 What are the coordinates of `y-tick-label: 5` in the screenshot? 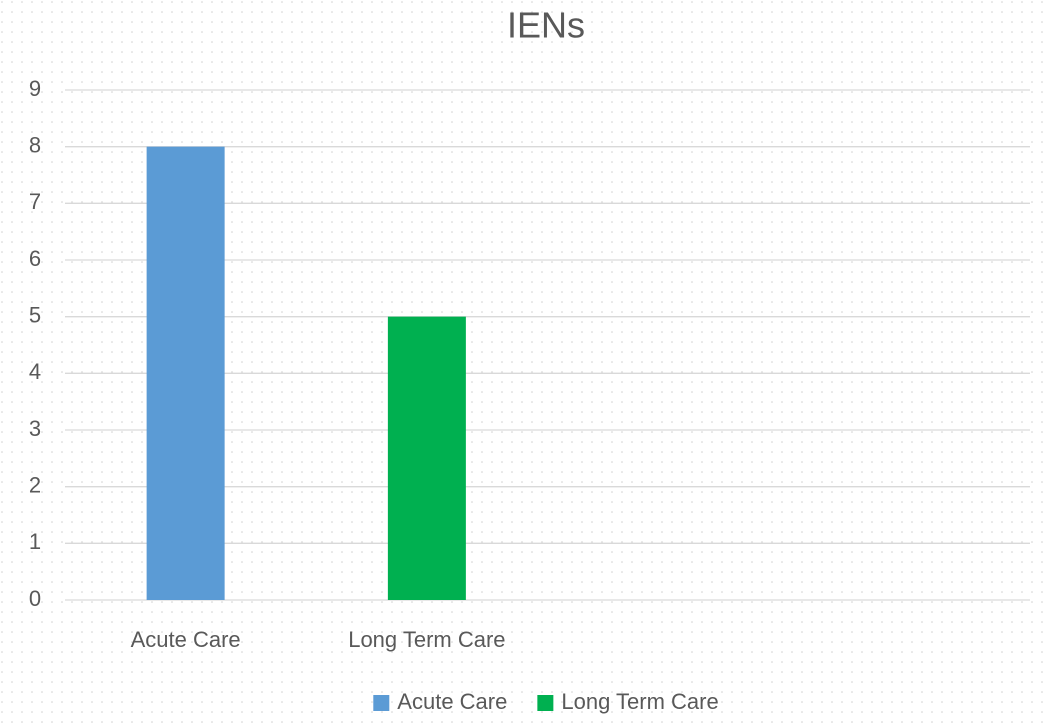 It's located at (35, 314).